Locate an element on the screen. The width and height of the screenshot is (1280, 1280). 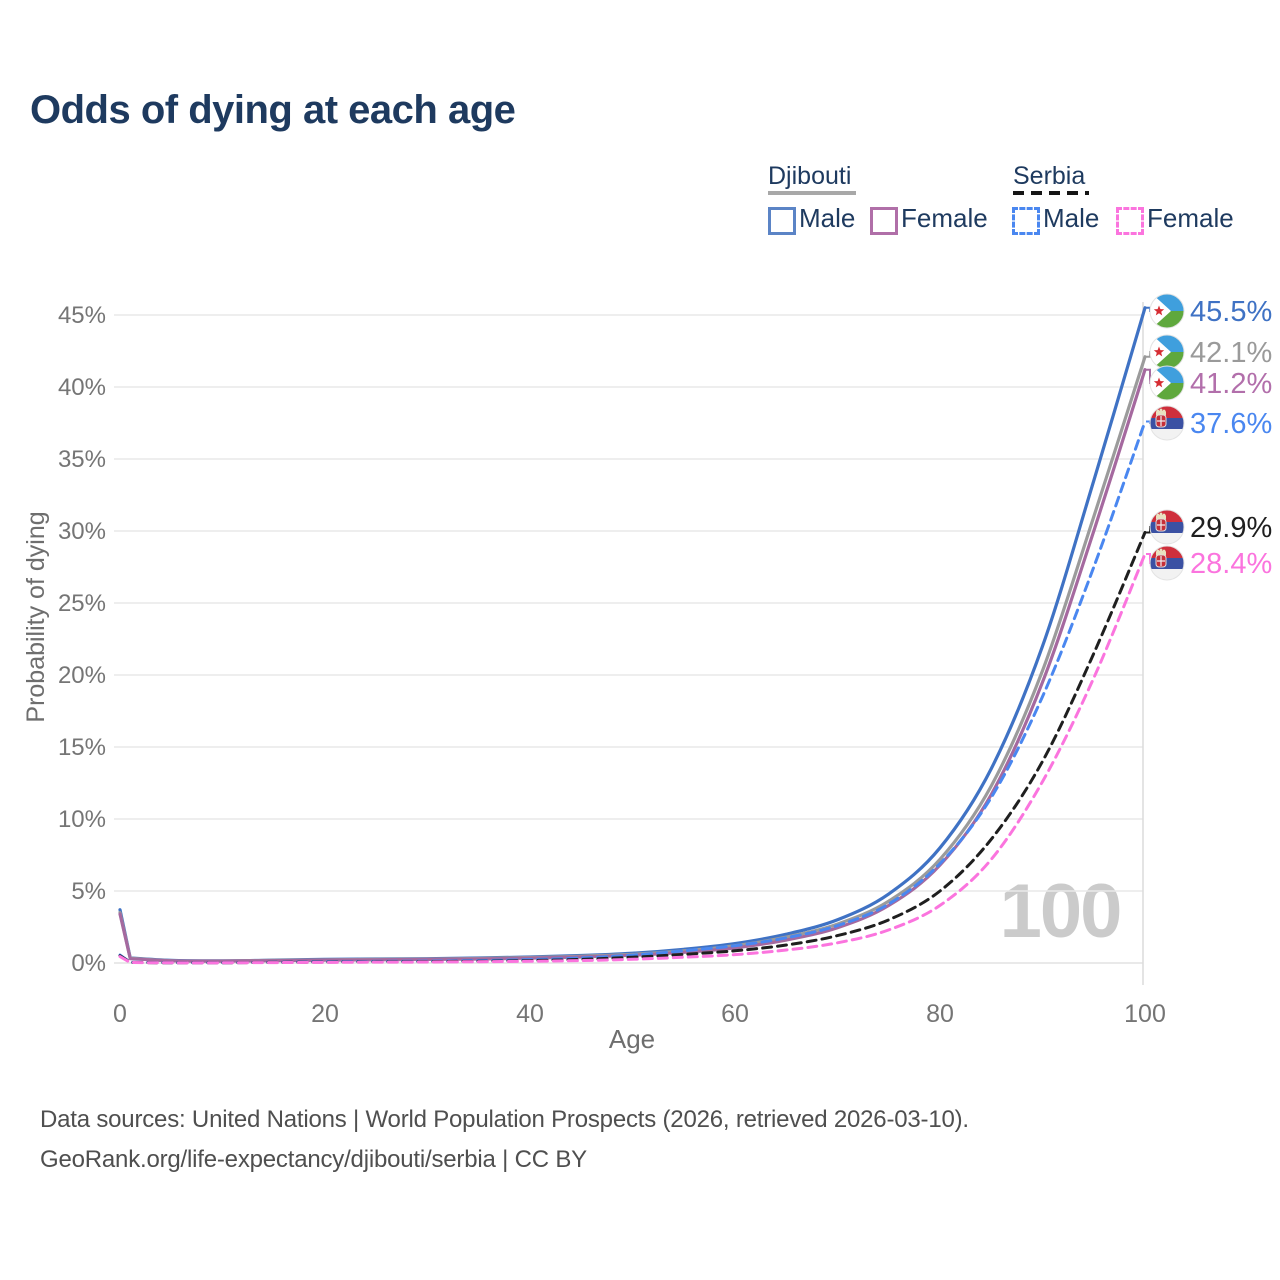
svg-text: 40% is located at coordinates (82, 387).